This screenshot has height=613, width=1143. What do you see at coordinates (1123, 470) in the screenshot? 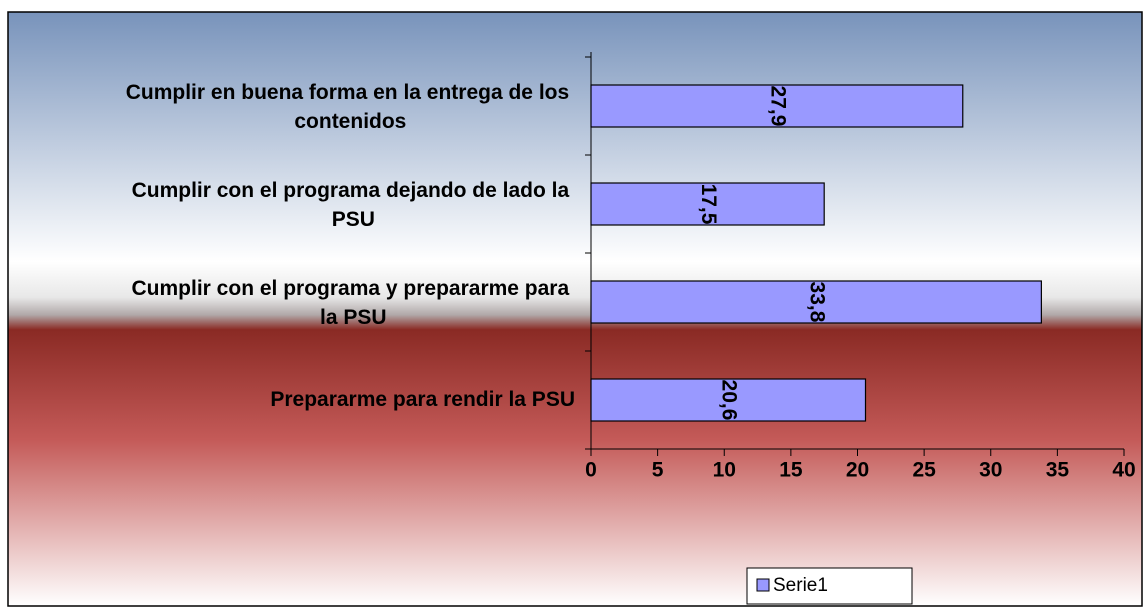
I see `x-tick-label: 40` at bounding box center [1123, 470].